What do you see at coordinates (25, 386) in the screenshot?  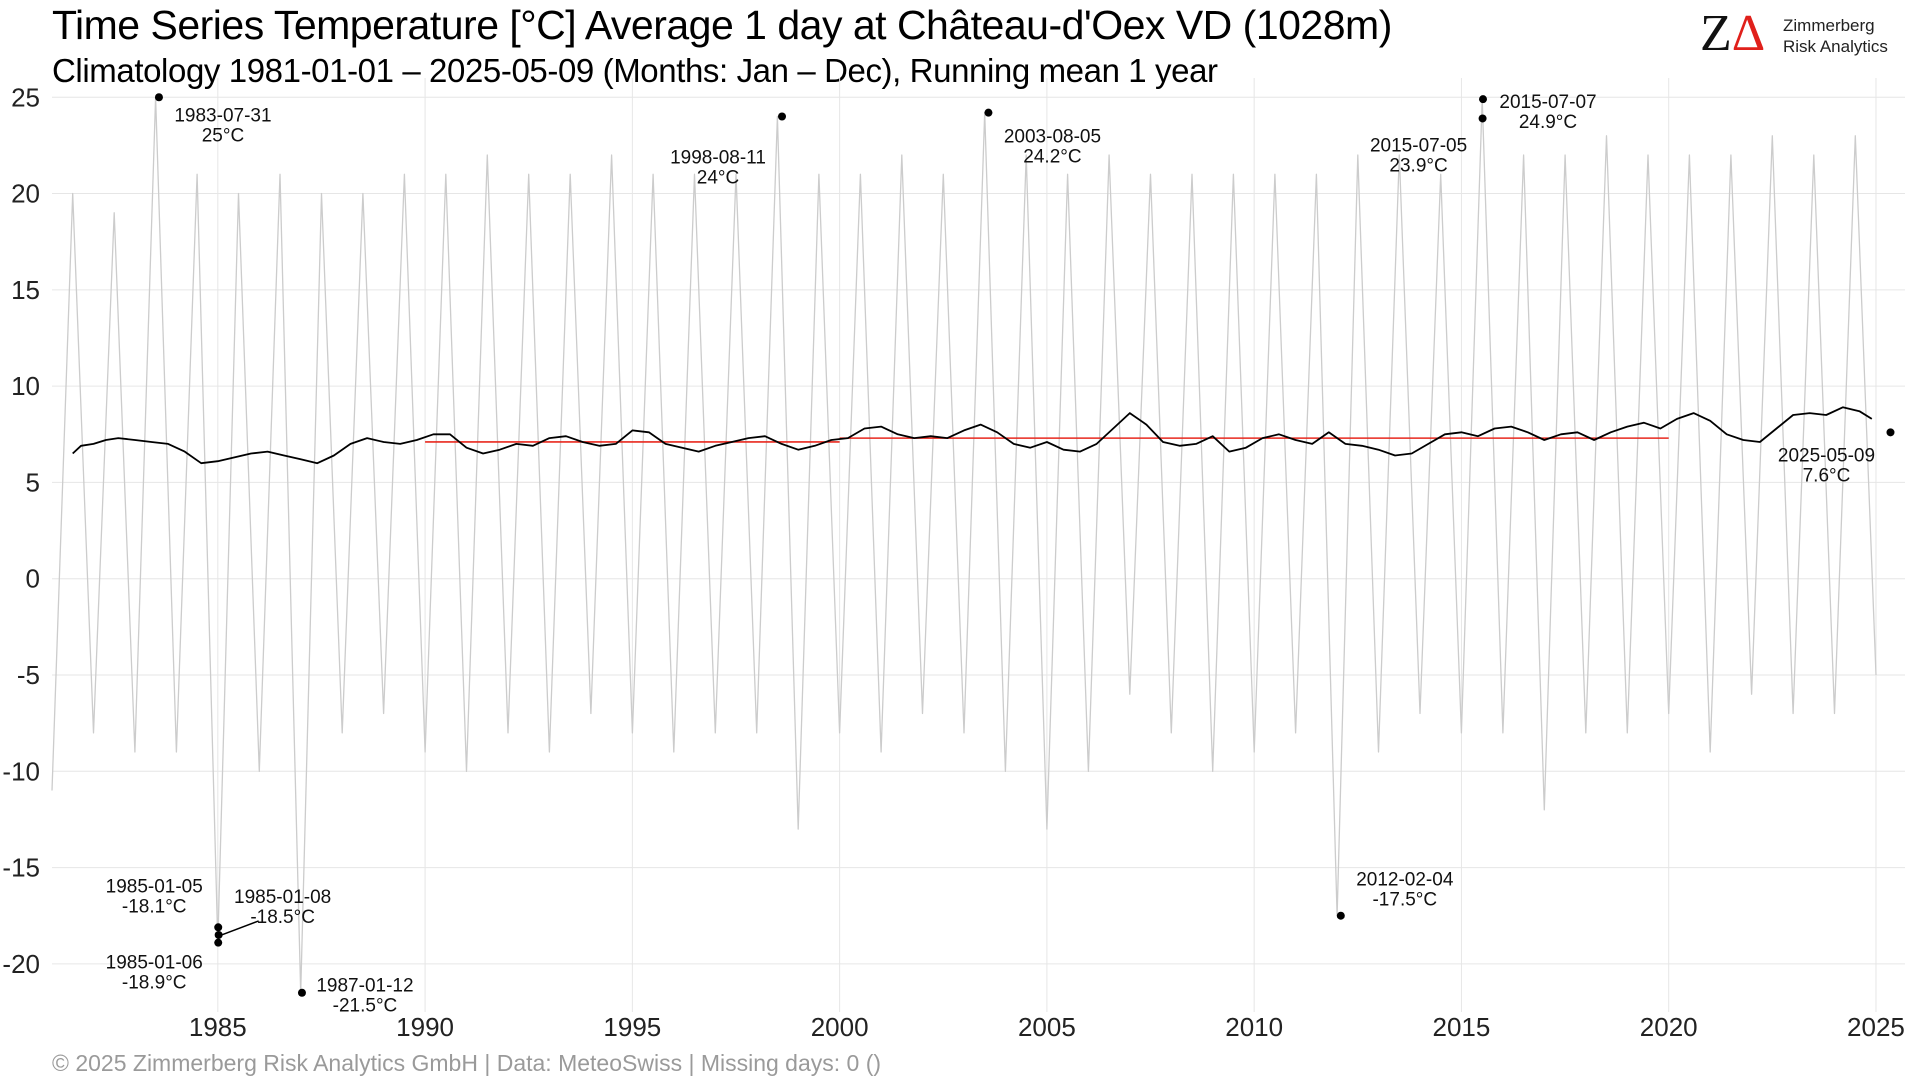 I see `y-tick-label: 10` at bounding box center [25, 386].